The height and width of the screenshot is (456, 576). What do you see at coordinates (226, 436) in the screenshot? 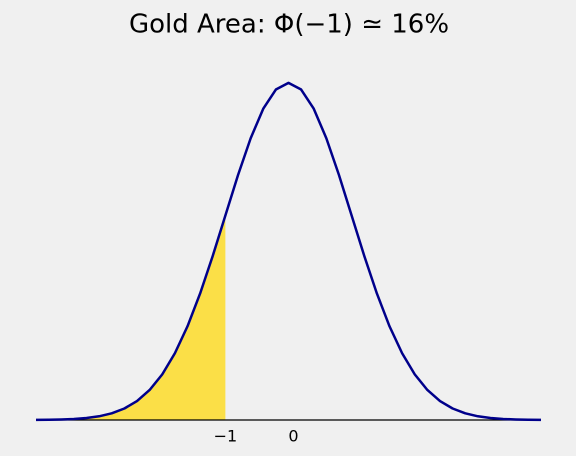
I see `x-tick-label: −1` at bounding box center [226, 436].